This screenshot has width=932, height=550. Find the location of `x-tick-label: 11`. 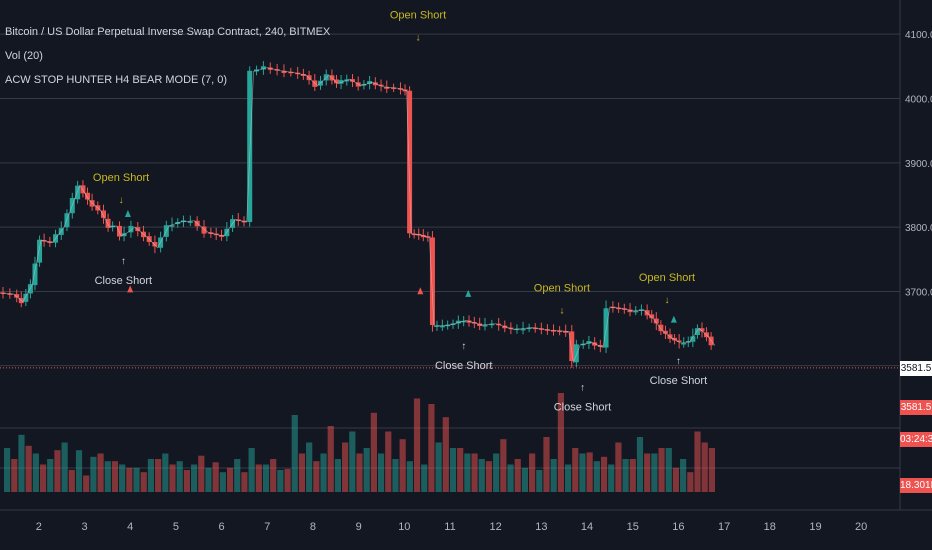

x-tick-label: 11 is located at coordinates (449, 527).